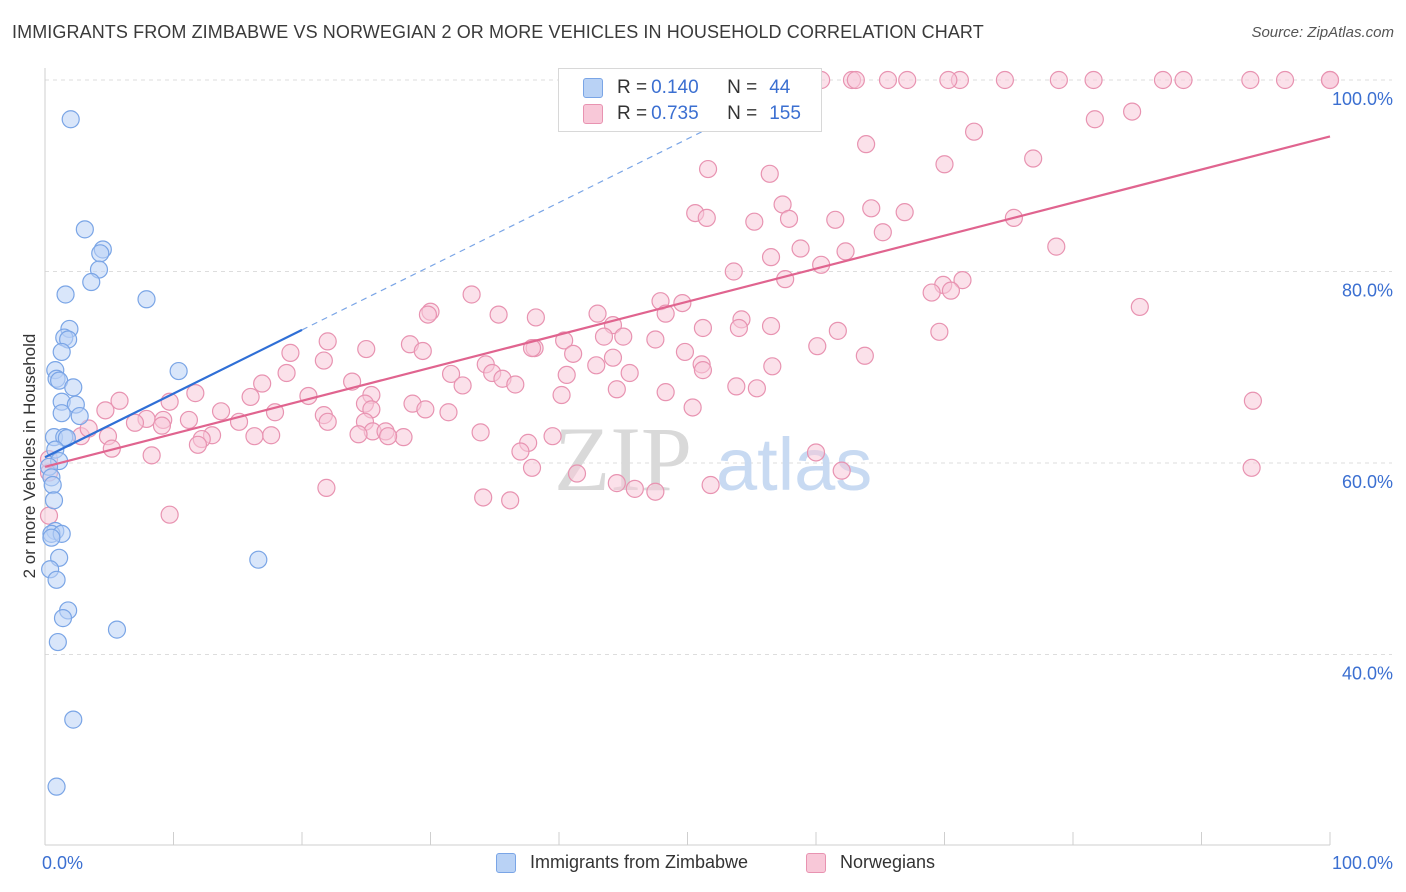 Image resolution: width=1406 pixels, height=892 pixels. Describe the element at coordinates (1367, 482) in the screenshot. I see `y-tick-label: 60.0%` at that location.